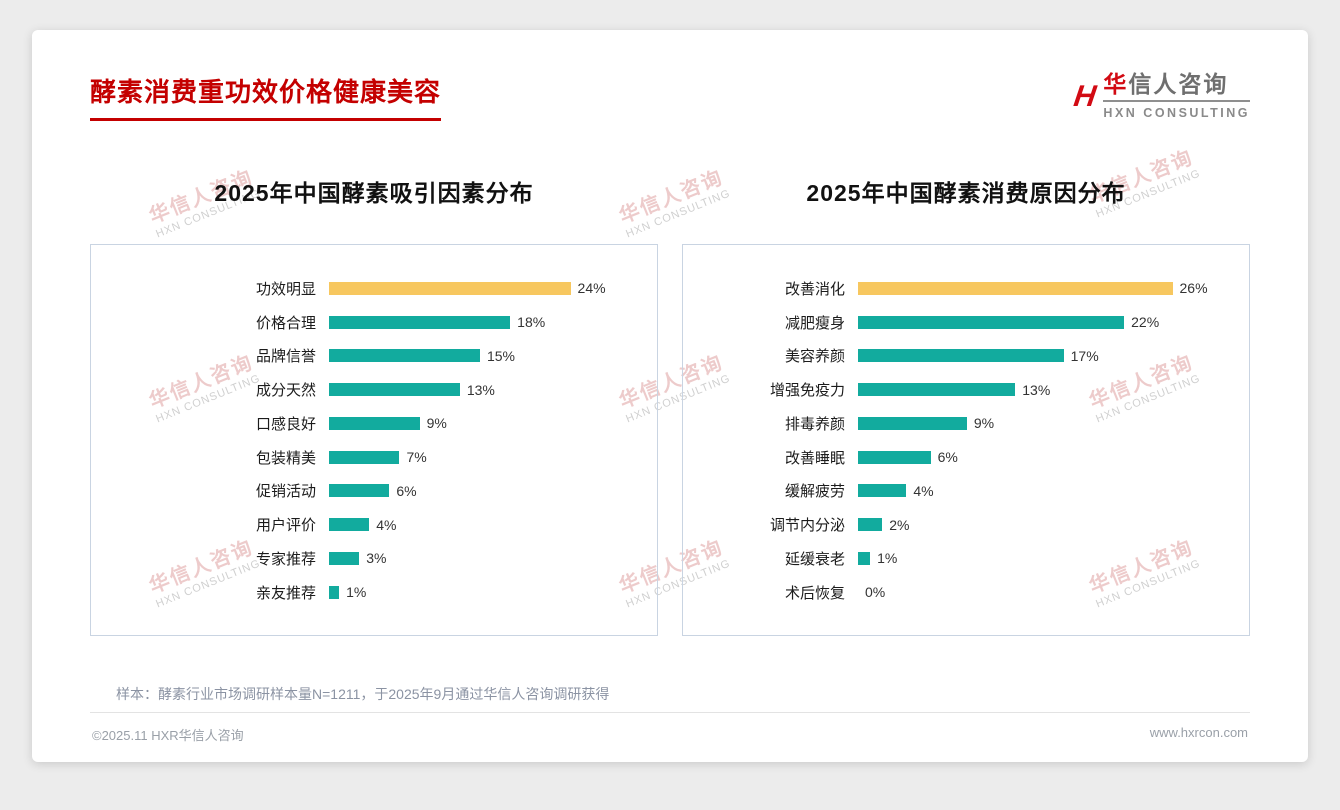 The image size is (1340, 810). I want to click on bar-label: 亲友推荐, so click(285, 593).